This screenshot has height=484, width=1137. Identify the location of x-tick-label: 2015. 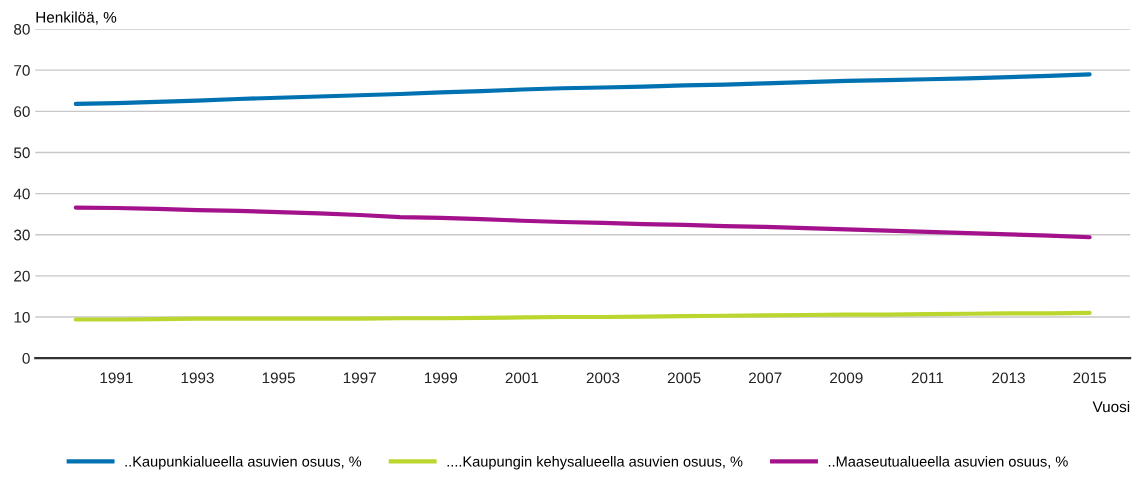
(1089, 378).